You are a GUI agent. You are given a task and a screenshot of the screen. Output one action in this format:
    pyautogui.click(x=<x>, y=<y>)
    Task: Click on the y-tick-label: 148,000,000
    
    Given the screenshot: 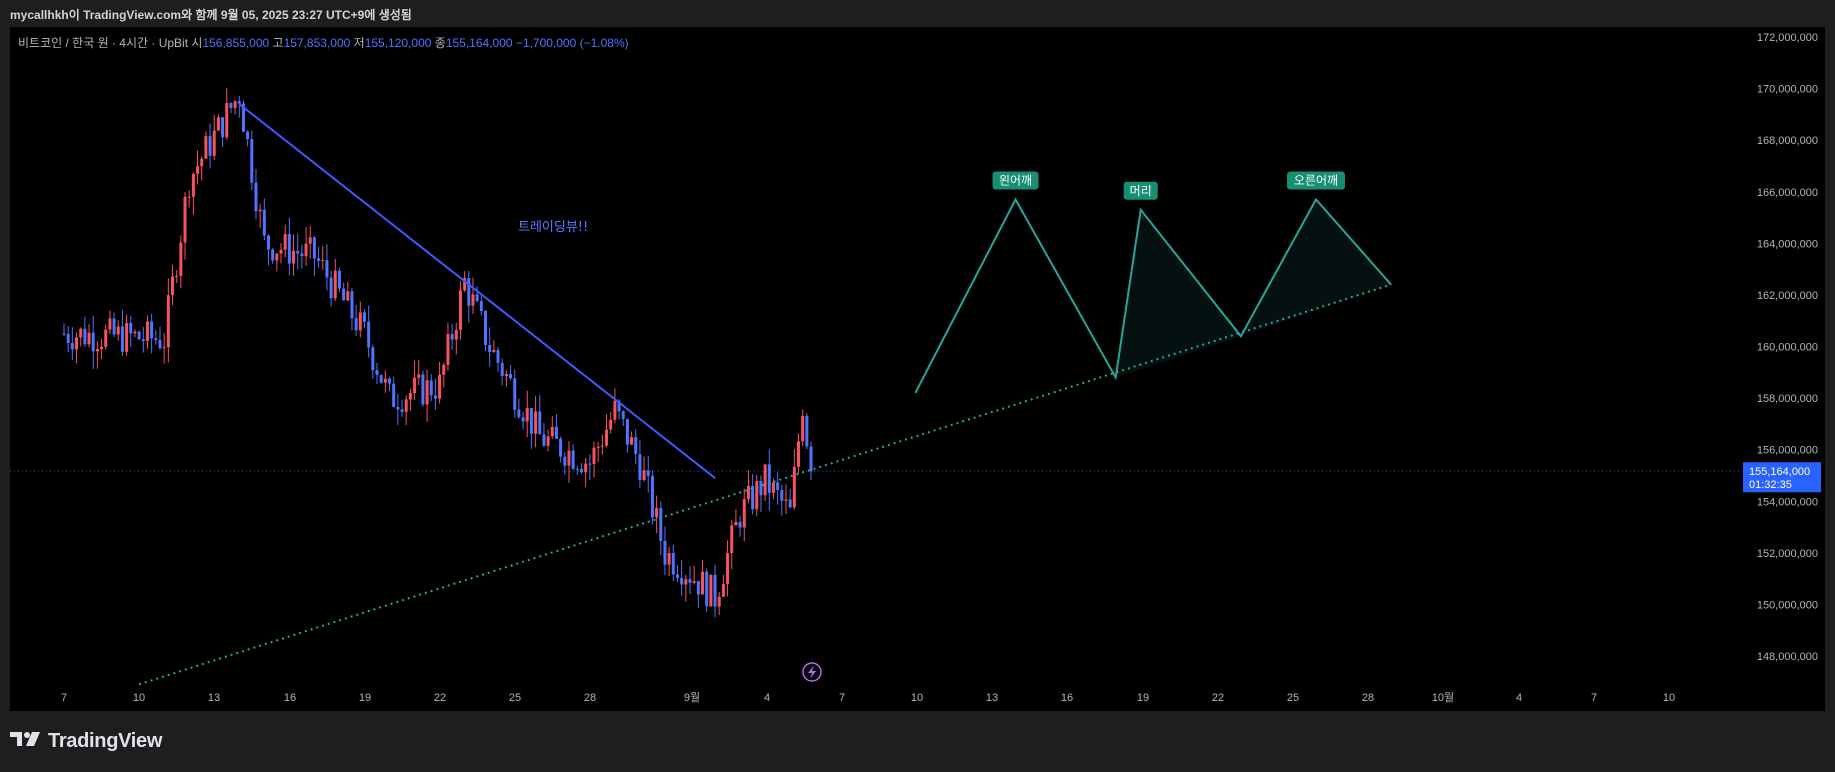 What is the action you would take?
    pyautogui.click(x=1787, y=657)
    